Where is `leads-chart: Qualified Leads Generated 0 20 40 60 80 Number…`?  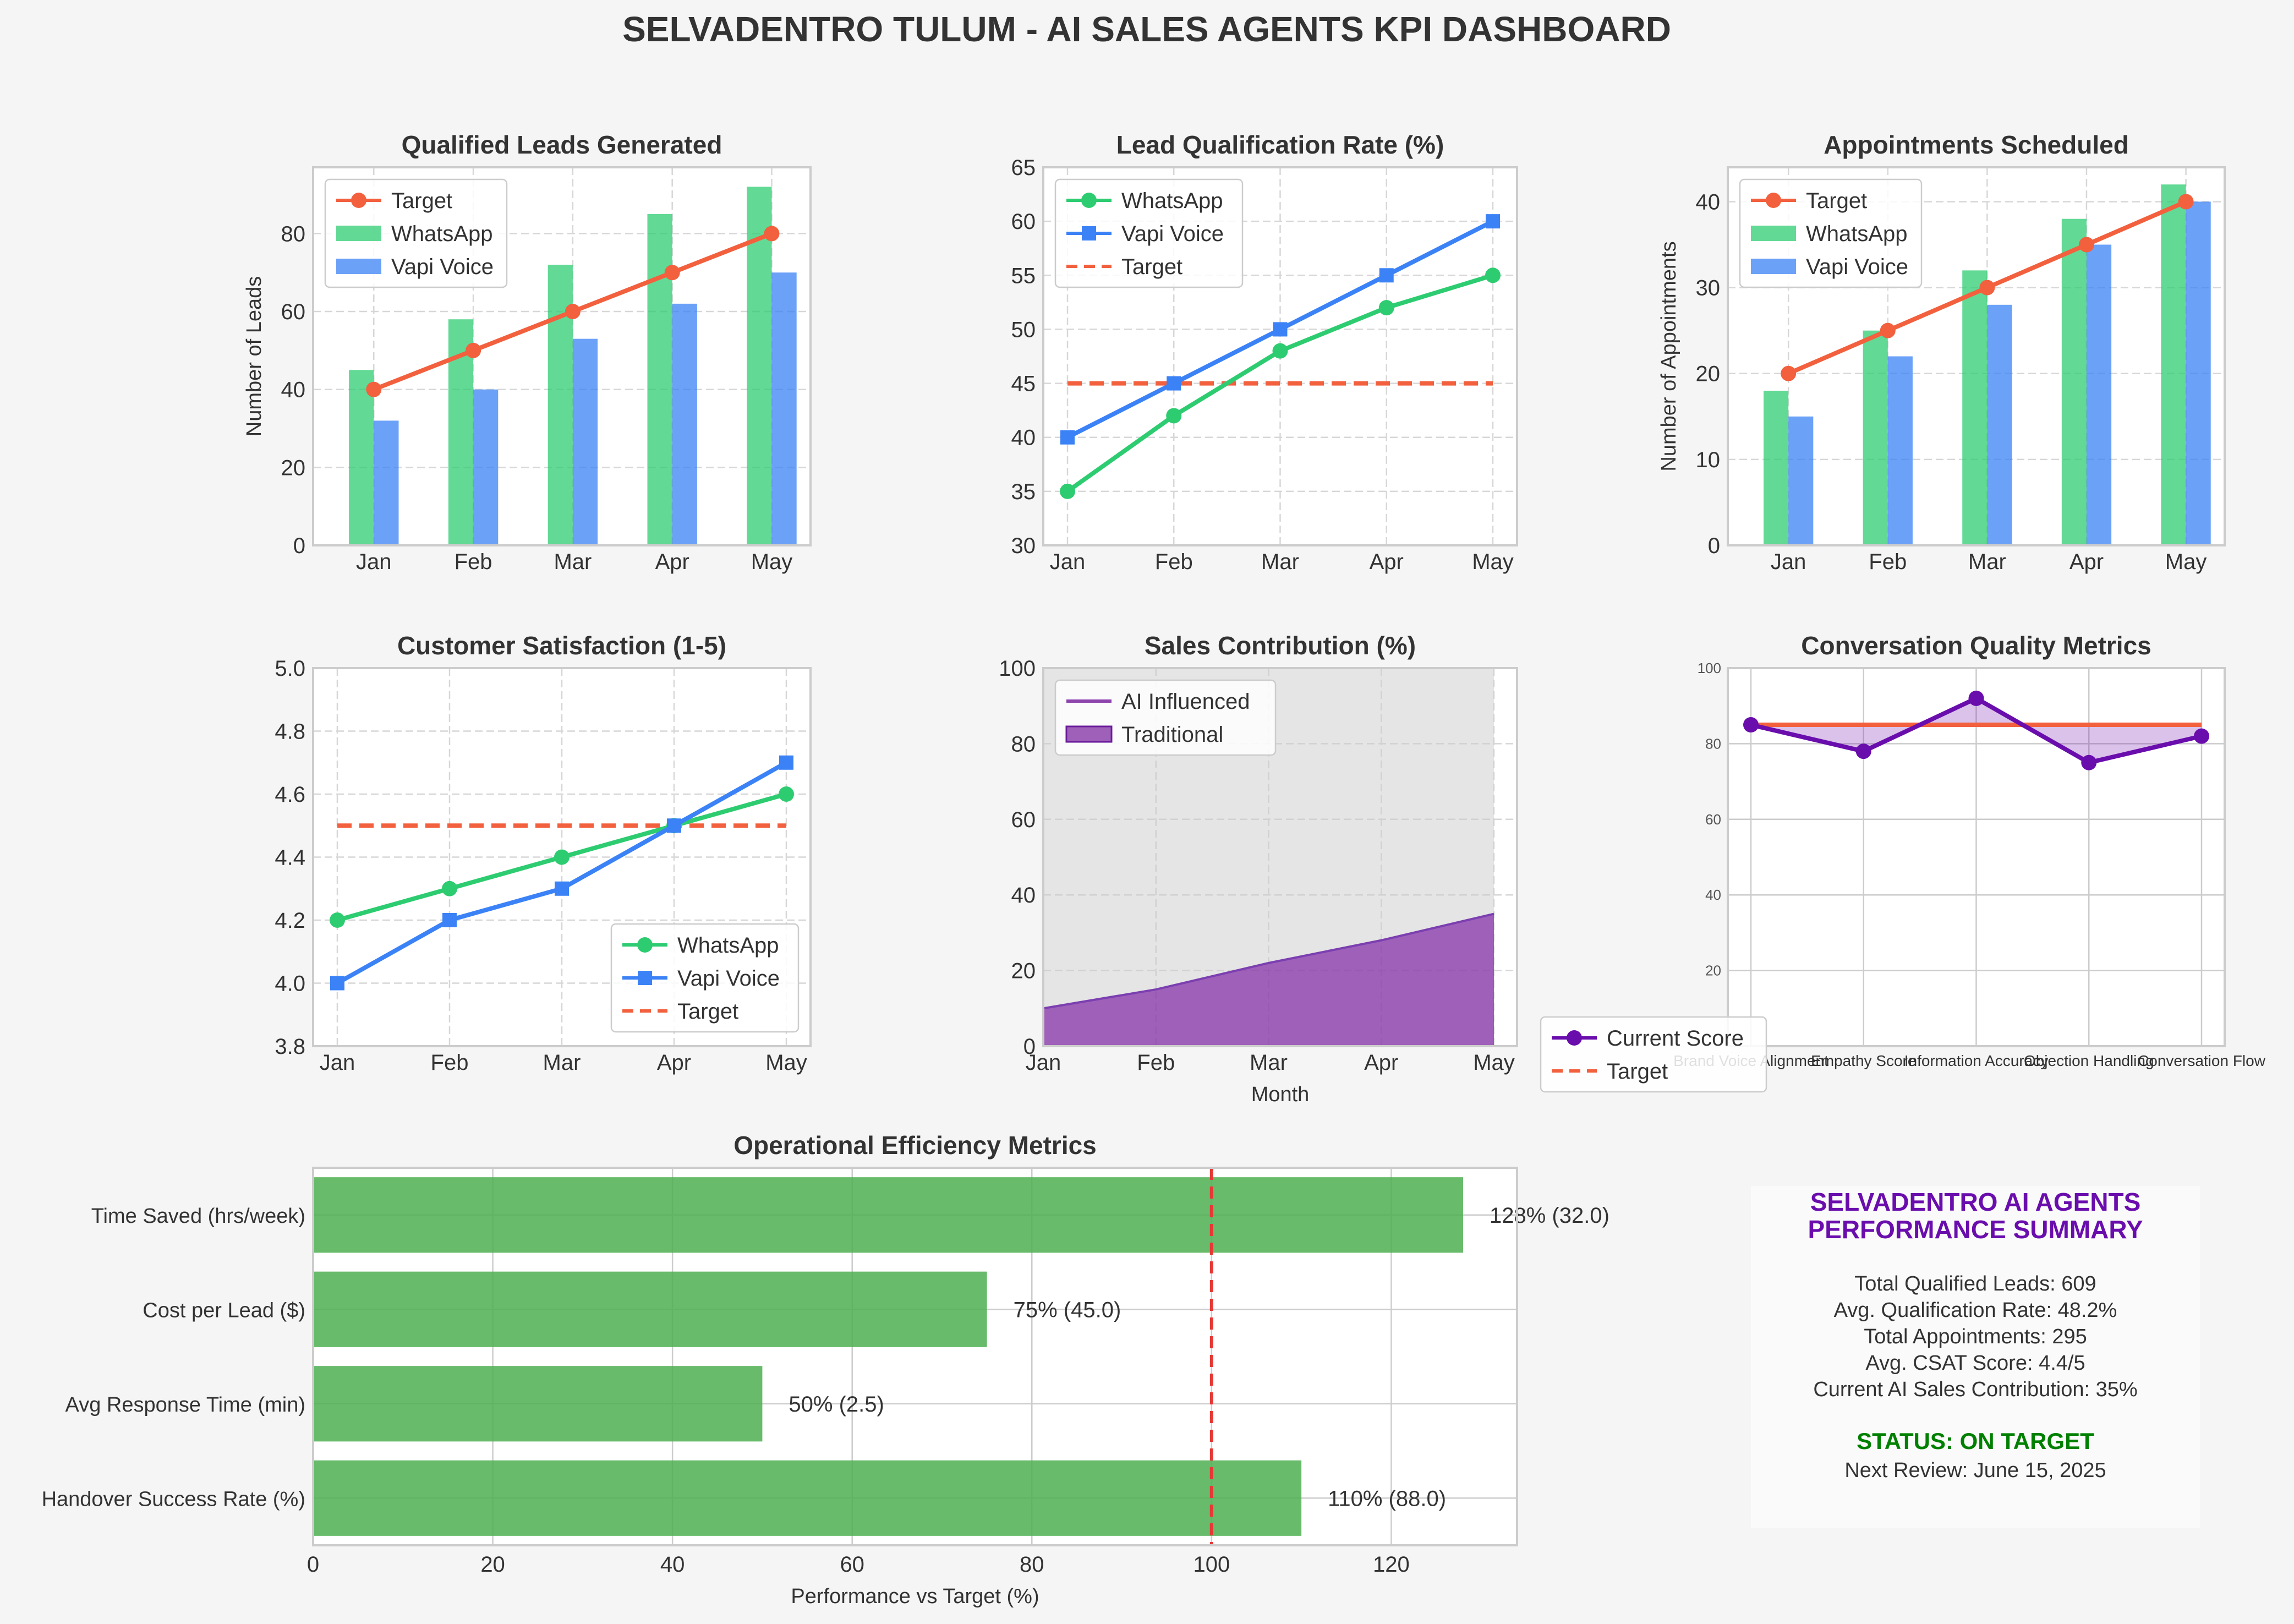
leads-chart: Qualified Leads Generated 0 20 40 60 80 Number… is located at coordinates (527, 352).